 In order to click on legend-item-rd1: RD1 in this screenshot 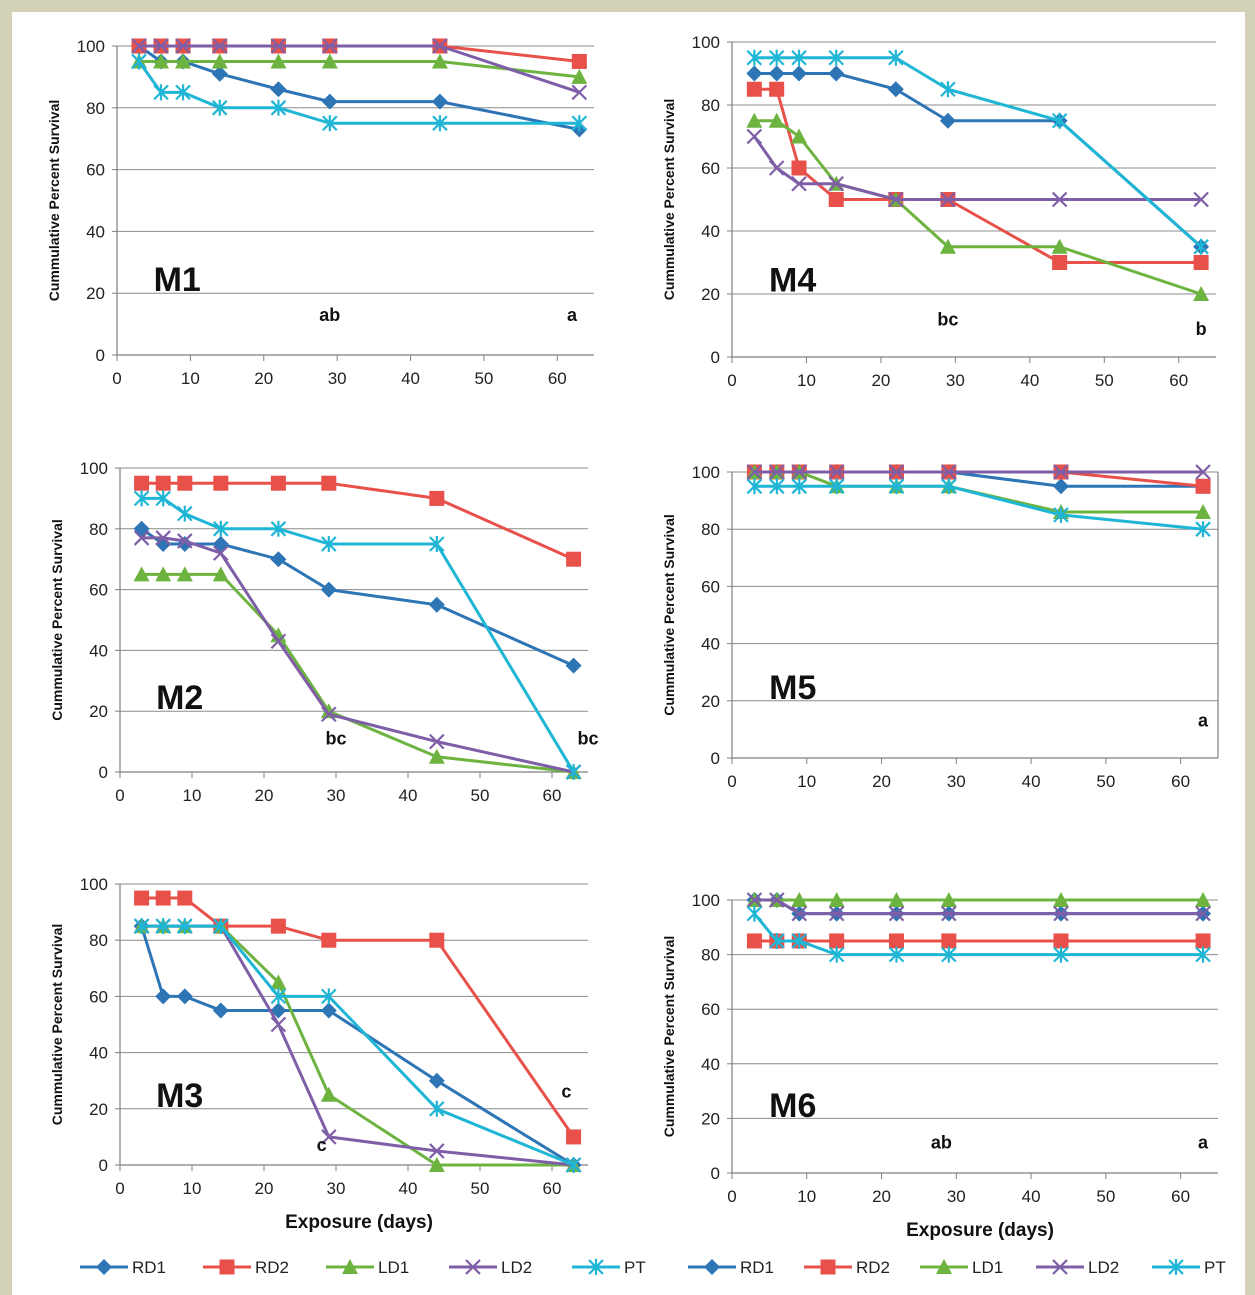, I will do `click(731, 1267)`.